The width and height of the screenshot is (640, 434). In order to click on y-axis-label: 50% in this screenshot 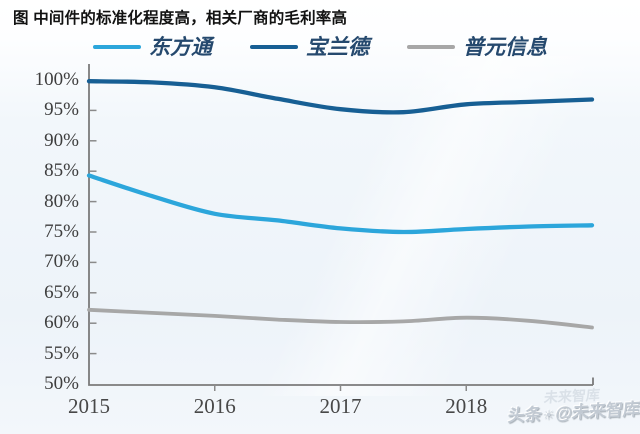, I will do `click(61, 383)`.